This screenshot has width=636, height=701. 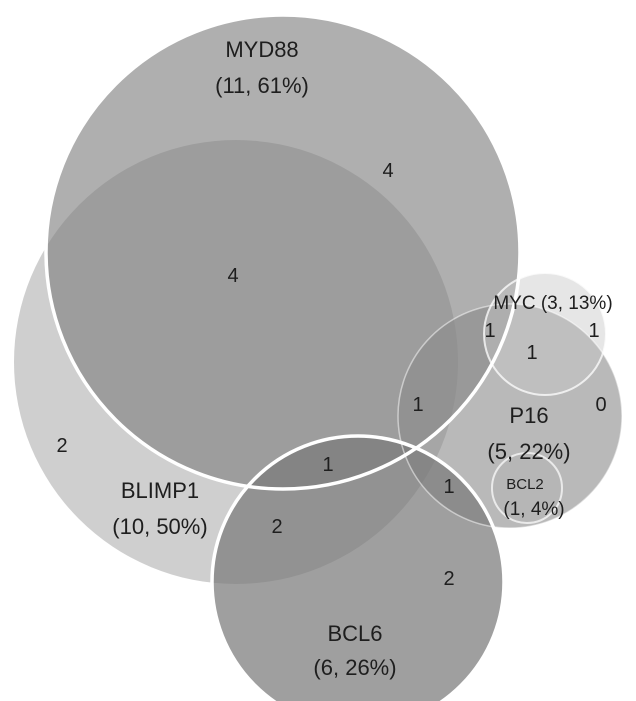 What do you see at coordinates (593, 331) in the screenshot?
I see `count-myc-only: 1` at bounding box center [593, 331].